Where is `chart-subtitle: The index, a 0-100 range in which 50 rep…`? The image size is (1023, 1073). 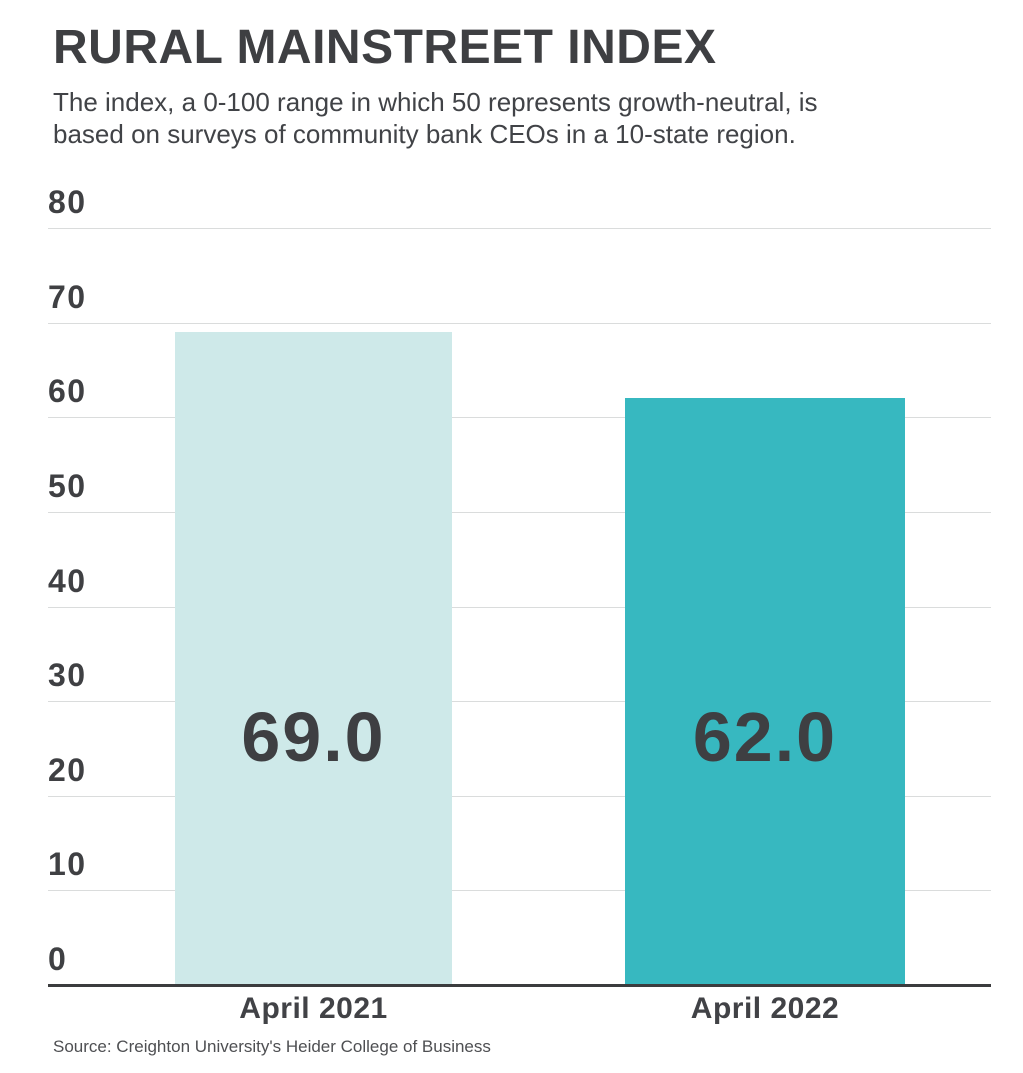 chart-subtitle: The index, a 0-100 range in which 50 rep… is located at coordinates (503, 118).